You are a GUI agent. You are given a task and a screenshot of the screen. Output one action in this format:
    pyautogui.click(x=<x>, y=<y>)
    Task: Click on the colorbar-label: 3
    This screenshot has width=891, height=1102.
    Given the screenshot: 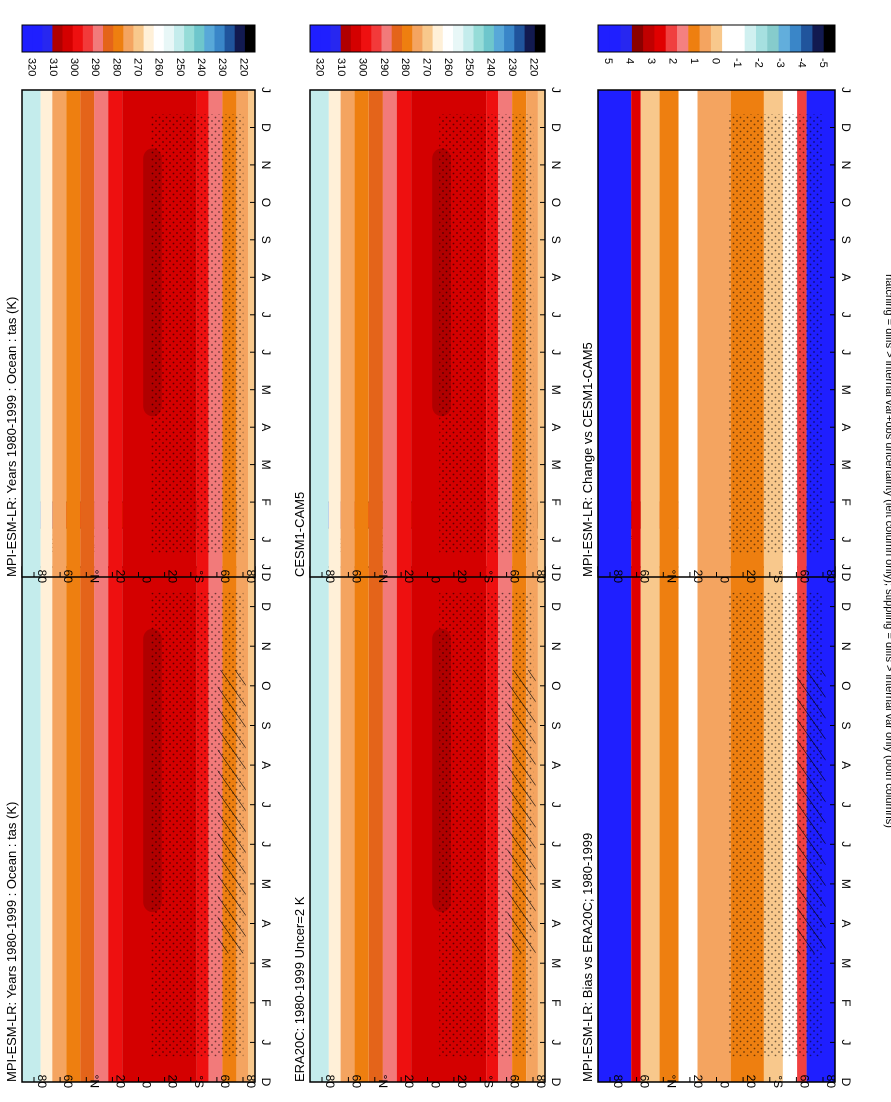 What is the action you would take?
    pyautogui.click(x=651, y=61)
    